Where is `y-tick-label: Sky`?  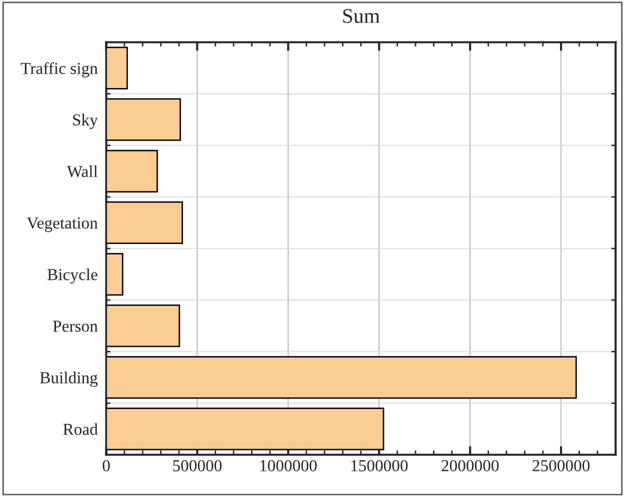
y-tick-label: Sky is located at coordinates (85, 121).